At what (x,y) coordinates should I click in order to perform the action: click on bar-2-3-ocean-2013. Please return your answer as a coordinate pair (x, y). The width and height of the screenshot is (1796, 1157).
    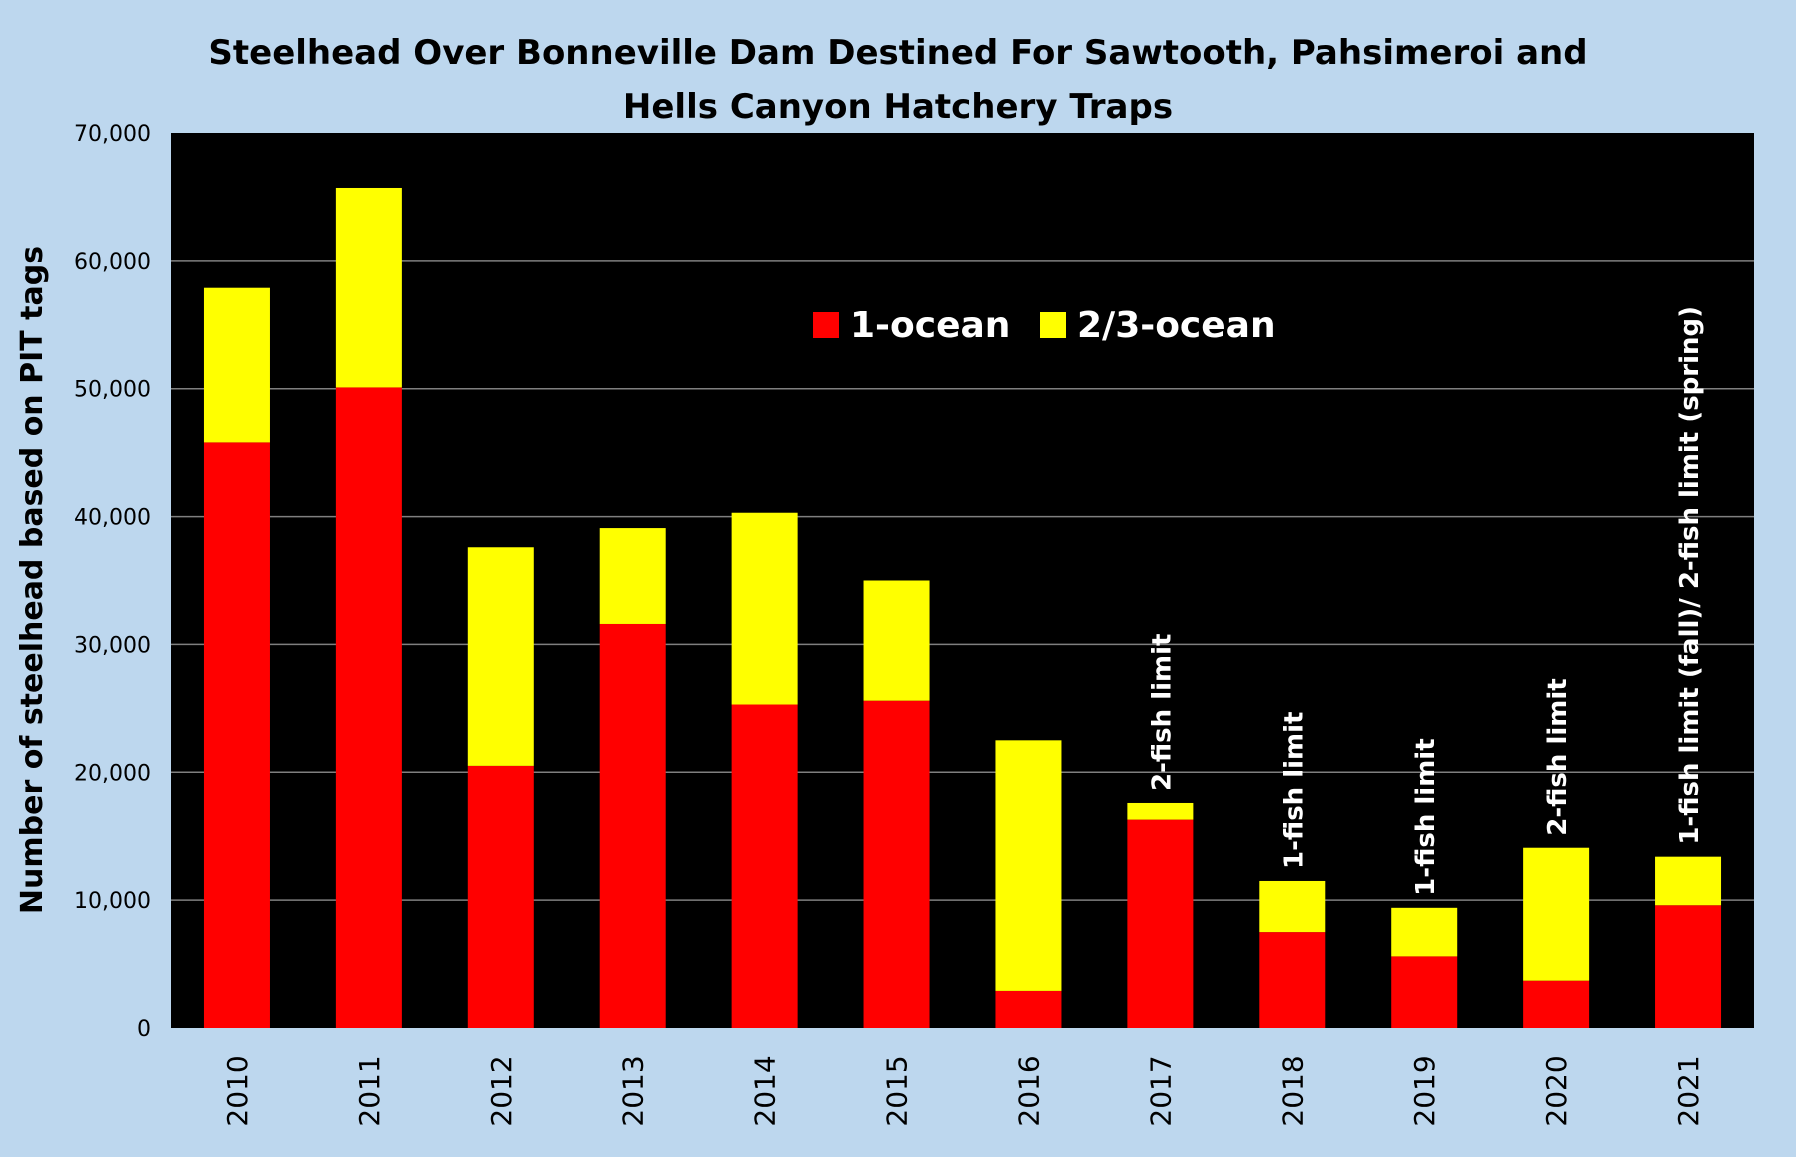
    Looking at the image, I should click on (632, 576).